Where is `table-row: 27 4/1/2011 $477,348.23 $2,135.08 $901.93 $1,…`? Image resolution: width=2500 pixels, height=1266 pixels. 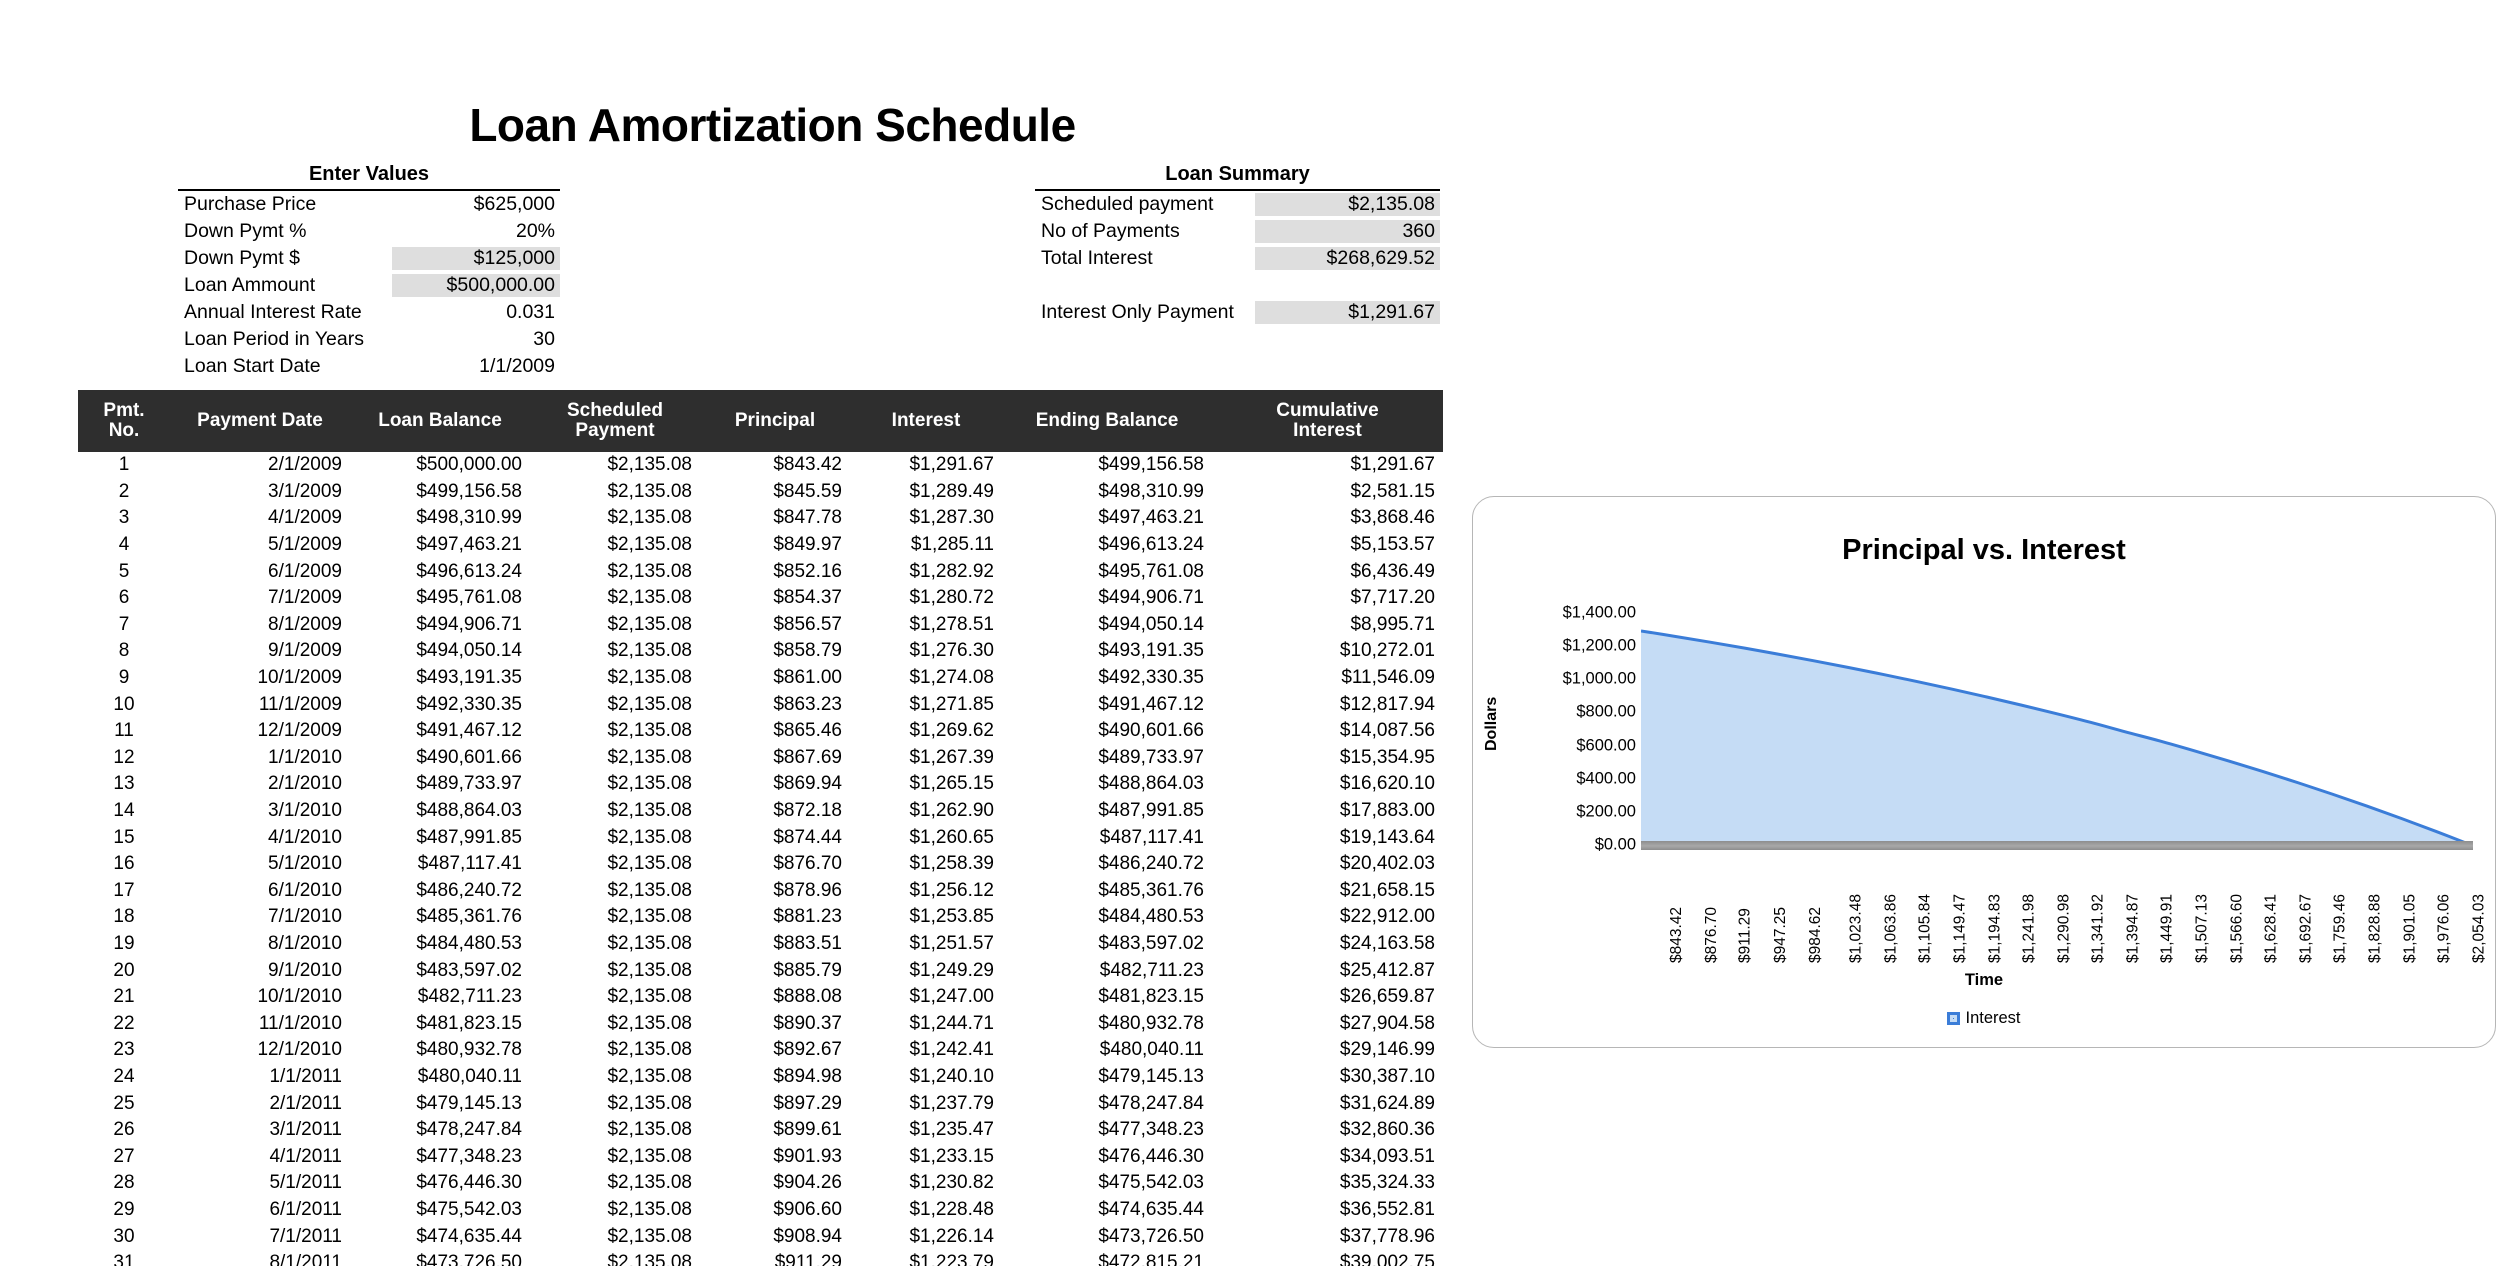 table-row: 27 4/1/2011 $477,348.23 $2,135.08 $901.93 $1,… is located at coordinates (760, 1156).